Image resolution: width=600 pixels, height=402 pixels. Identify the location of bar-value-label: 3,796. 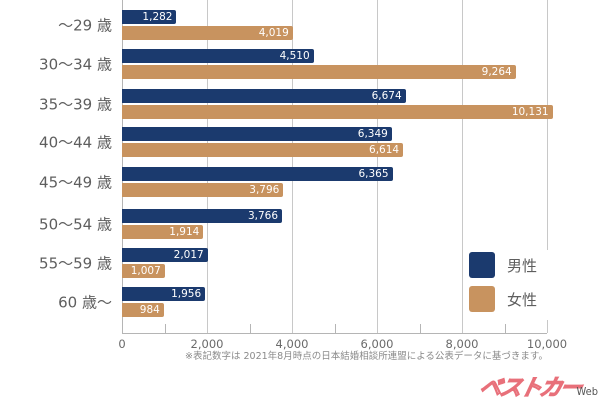
(264, 190).